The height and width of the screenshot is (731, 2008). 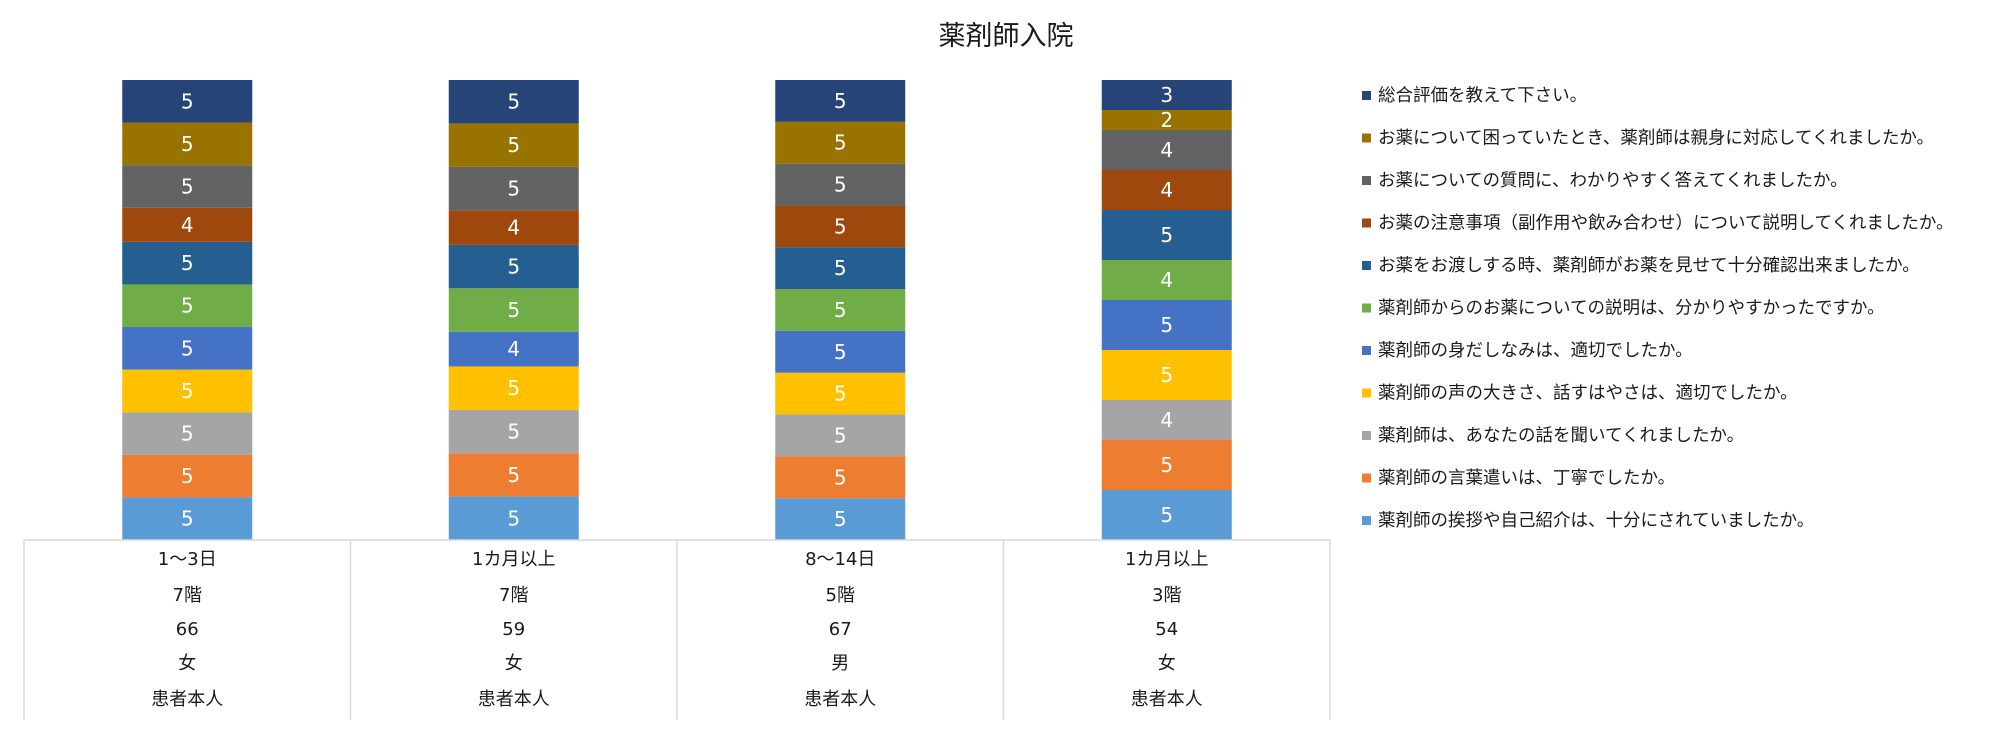 I want to click on data-label: 2, so click(x=1166, y=120).